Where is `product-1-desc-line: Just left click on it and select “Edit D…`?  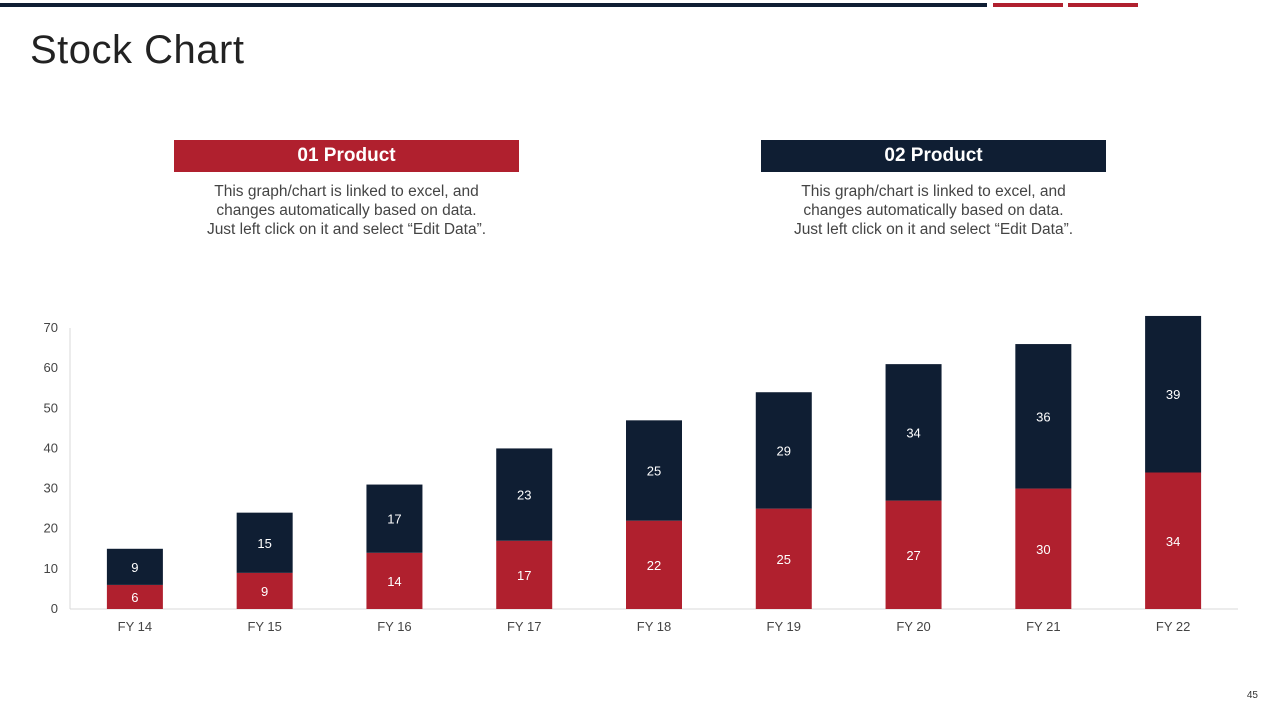
product-1-desc-line: Just left click on it and select “Edit D… is located at coordinates (346, 229).